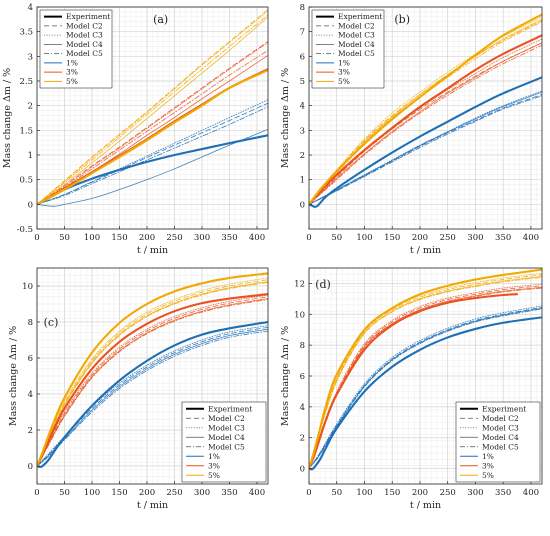 Image resolution: width=550 pixels, height=536 pixels. Describe the element at coordinates (84, 44) in the screenshot. I see `legend-label: Model C4` at that location.